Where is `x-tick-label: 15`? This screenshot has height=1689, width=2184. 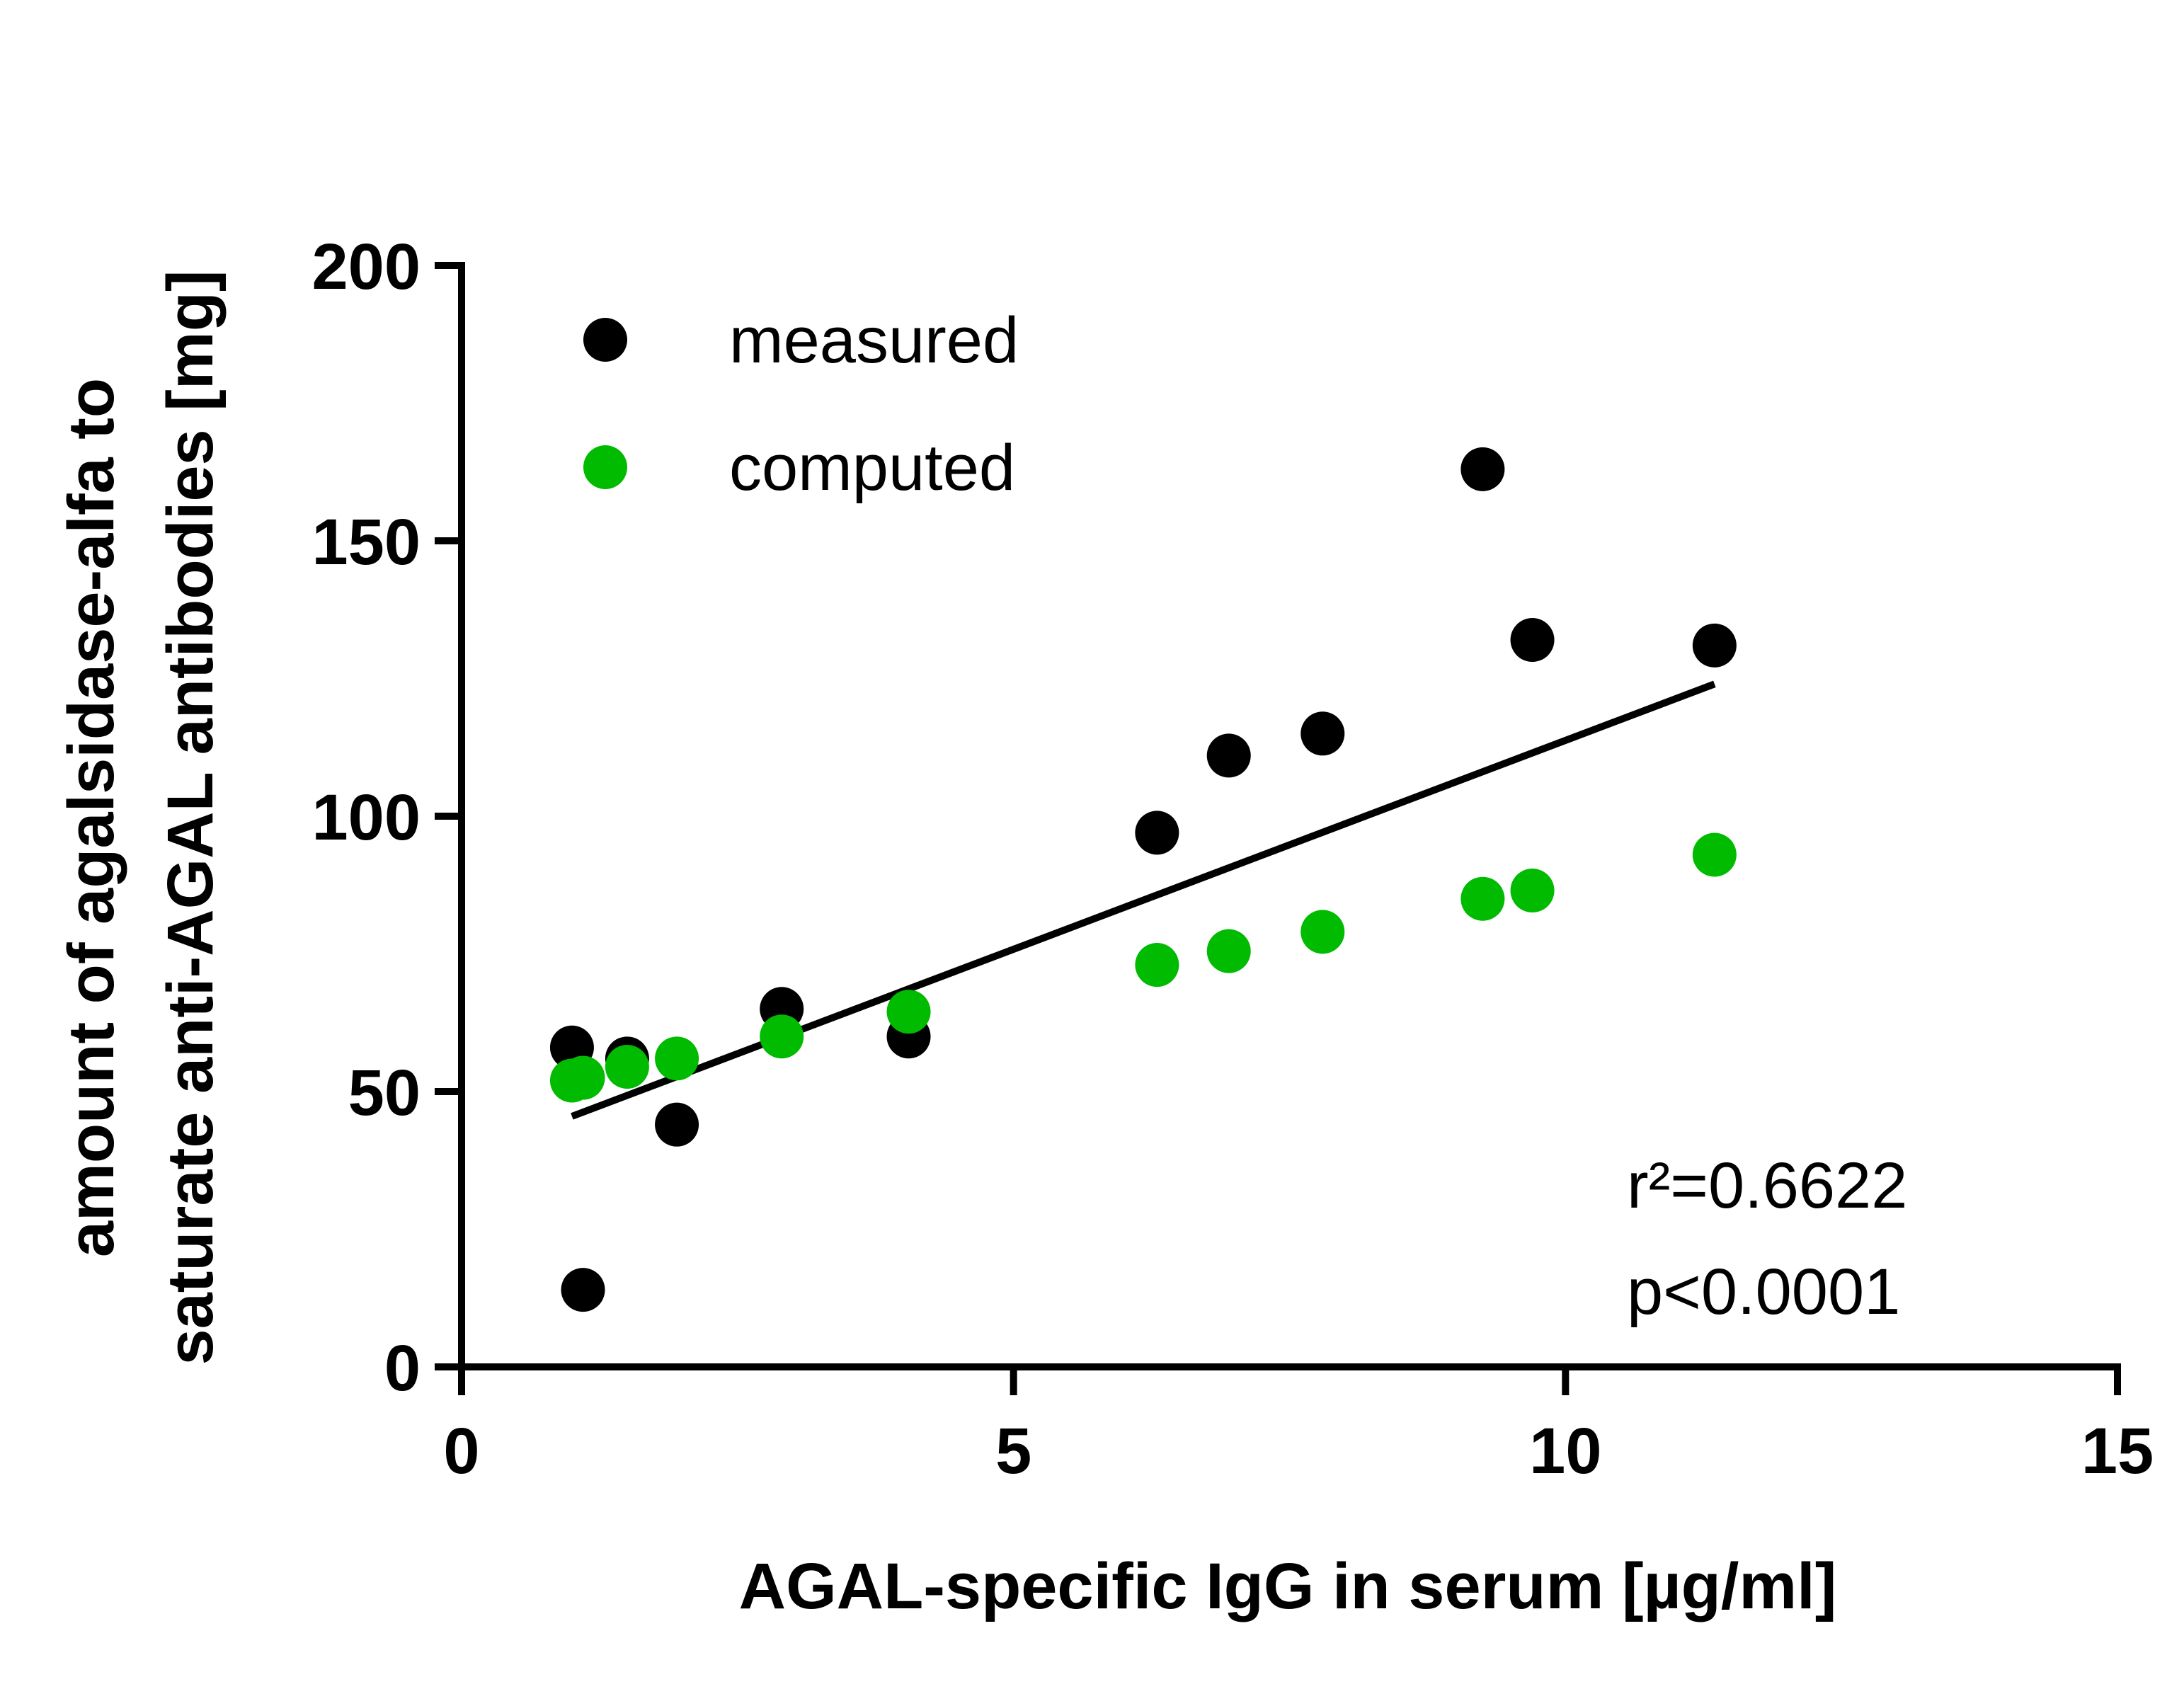
x-tick-label: 15 is located at coordinates (2117, 1451).